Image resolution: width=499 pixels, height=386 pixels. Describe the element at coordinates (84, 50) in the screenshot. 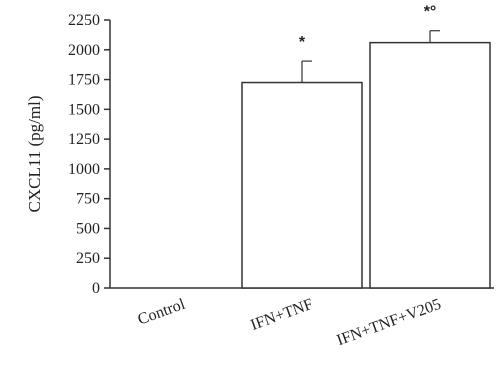

I see `y-tick-label: 2000` at that location.